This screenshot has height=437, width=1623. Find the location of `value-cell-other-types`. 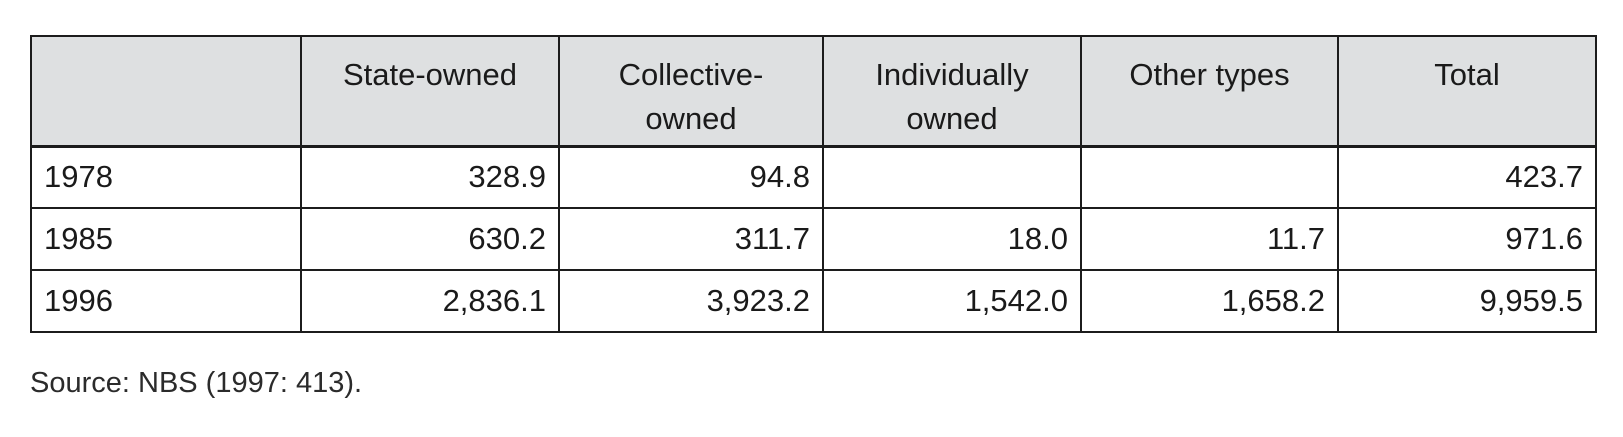

value-cell-other-types is located at coordinates (1209, 177).